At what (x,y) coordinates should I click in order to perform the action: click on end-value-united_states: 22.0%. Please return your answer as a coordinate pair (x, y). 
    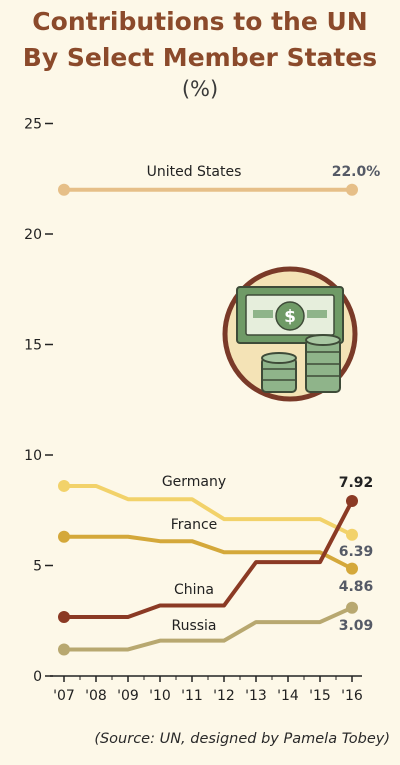
    Looking at the image, I should click on (356, 172).